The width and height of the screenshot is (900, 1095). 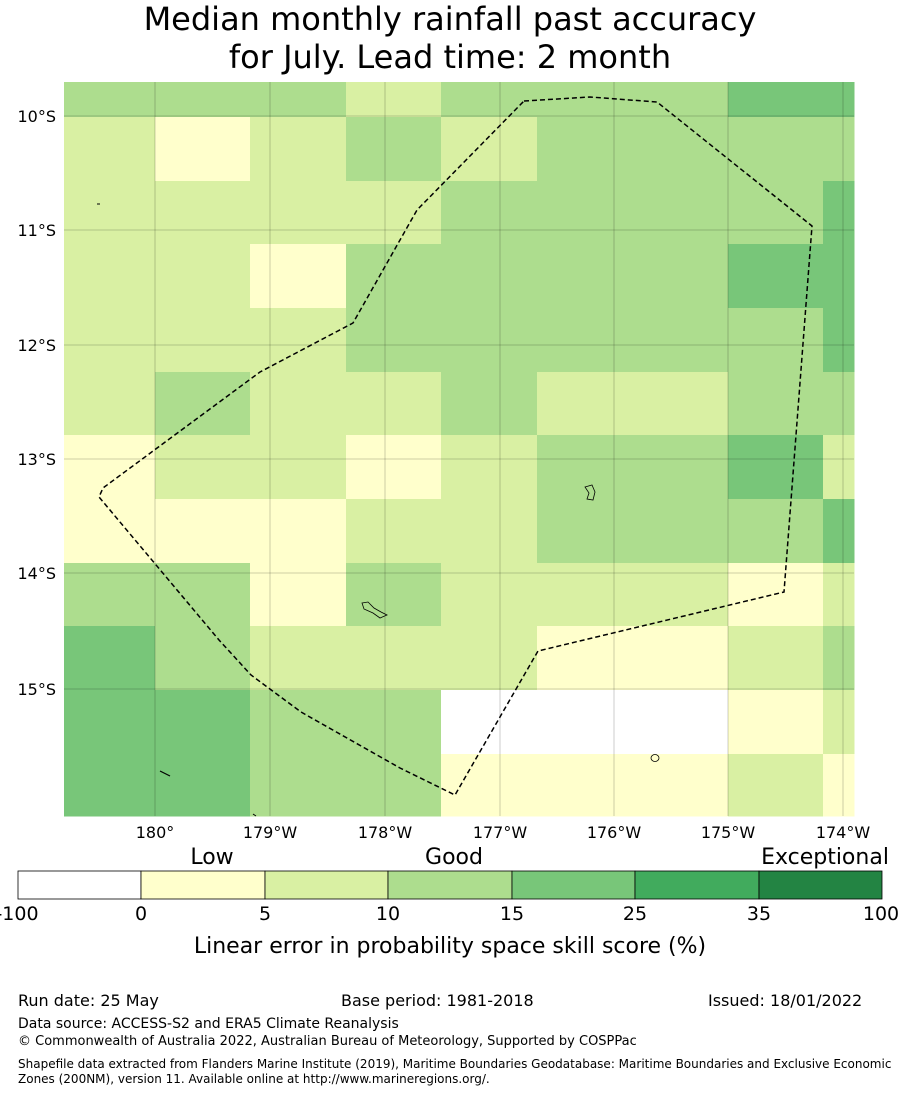 I want to click on colorbar, so click(x=450, y=885).